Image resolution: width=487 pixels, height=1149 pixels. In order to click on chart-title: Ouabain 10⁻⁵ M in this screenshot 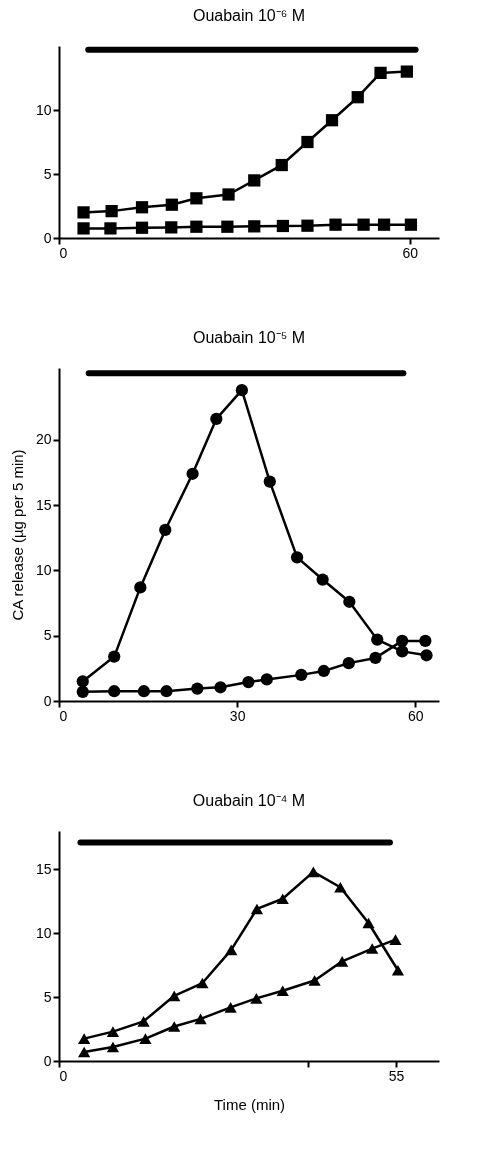, I will do `click(249, 337)`.